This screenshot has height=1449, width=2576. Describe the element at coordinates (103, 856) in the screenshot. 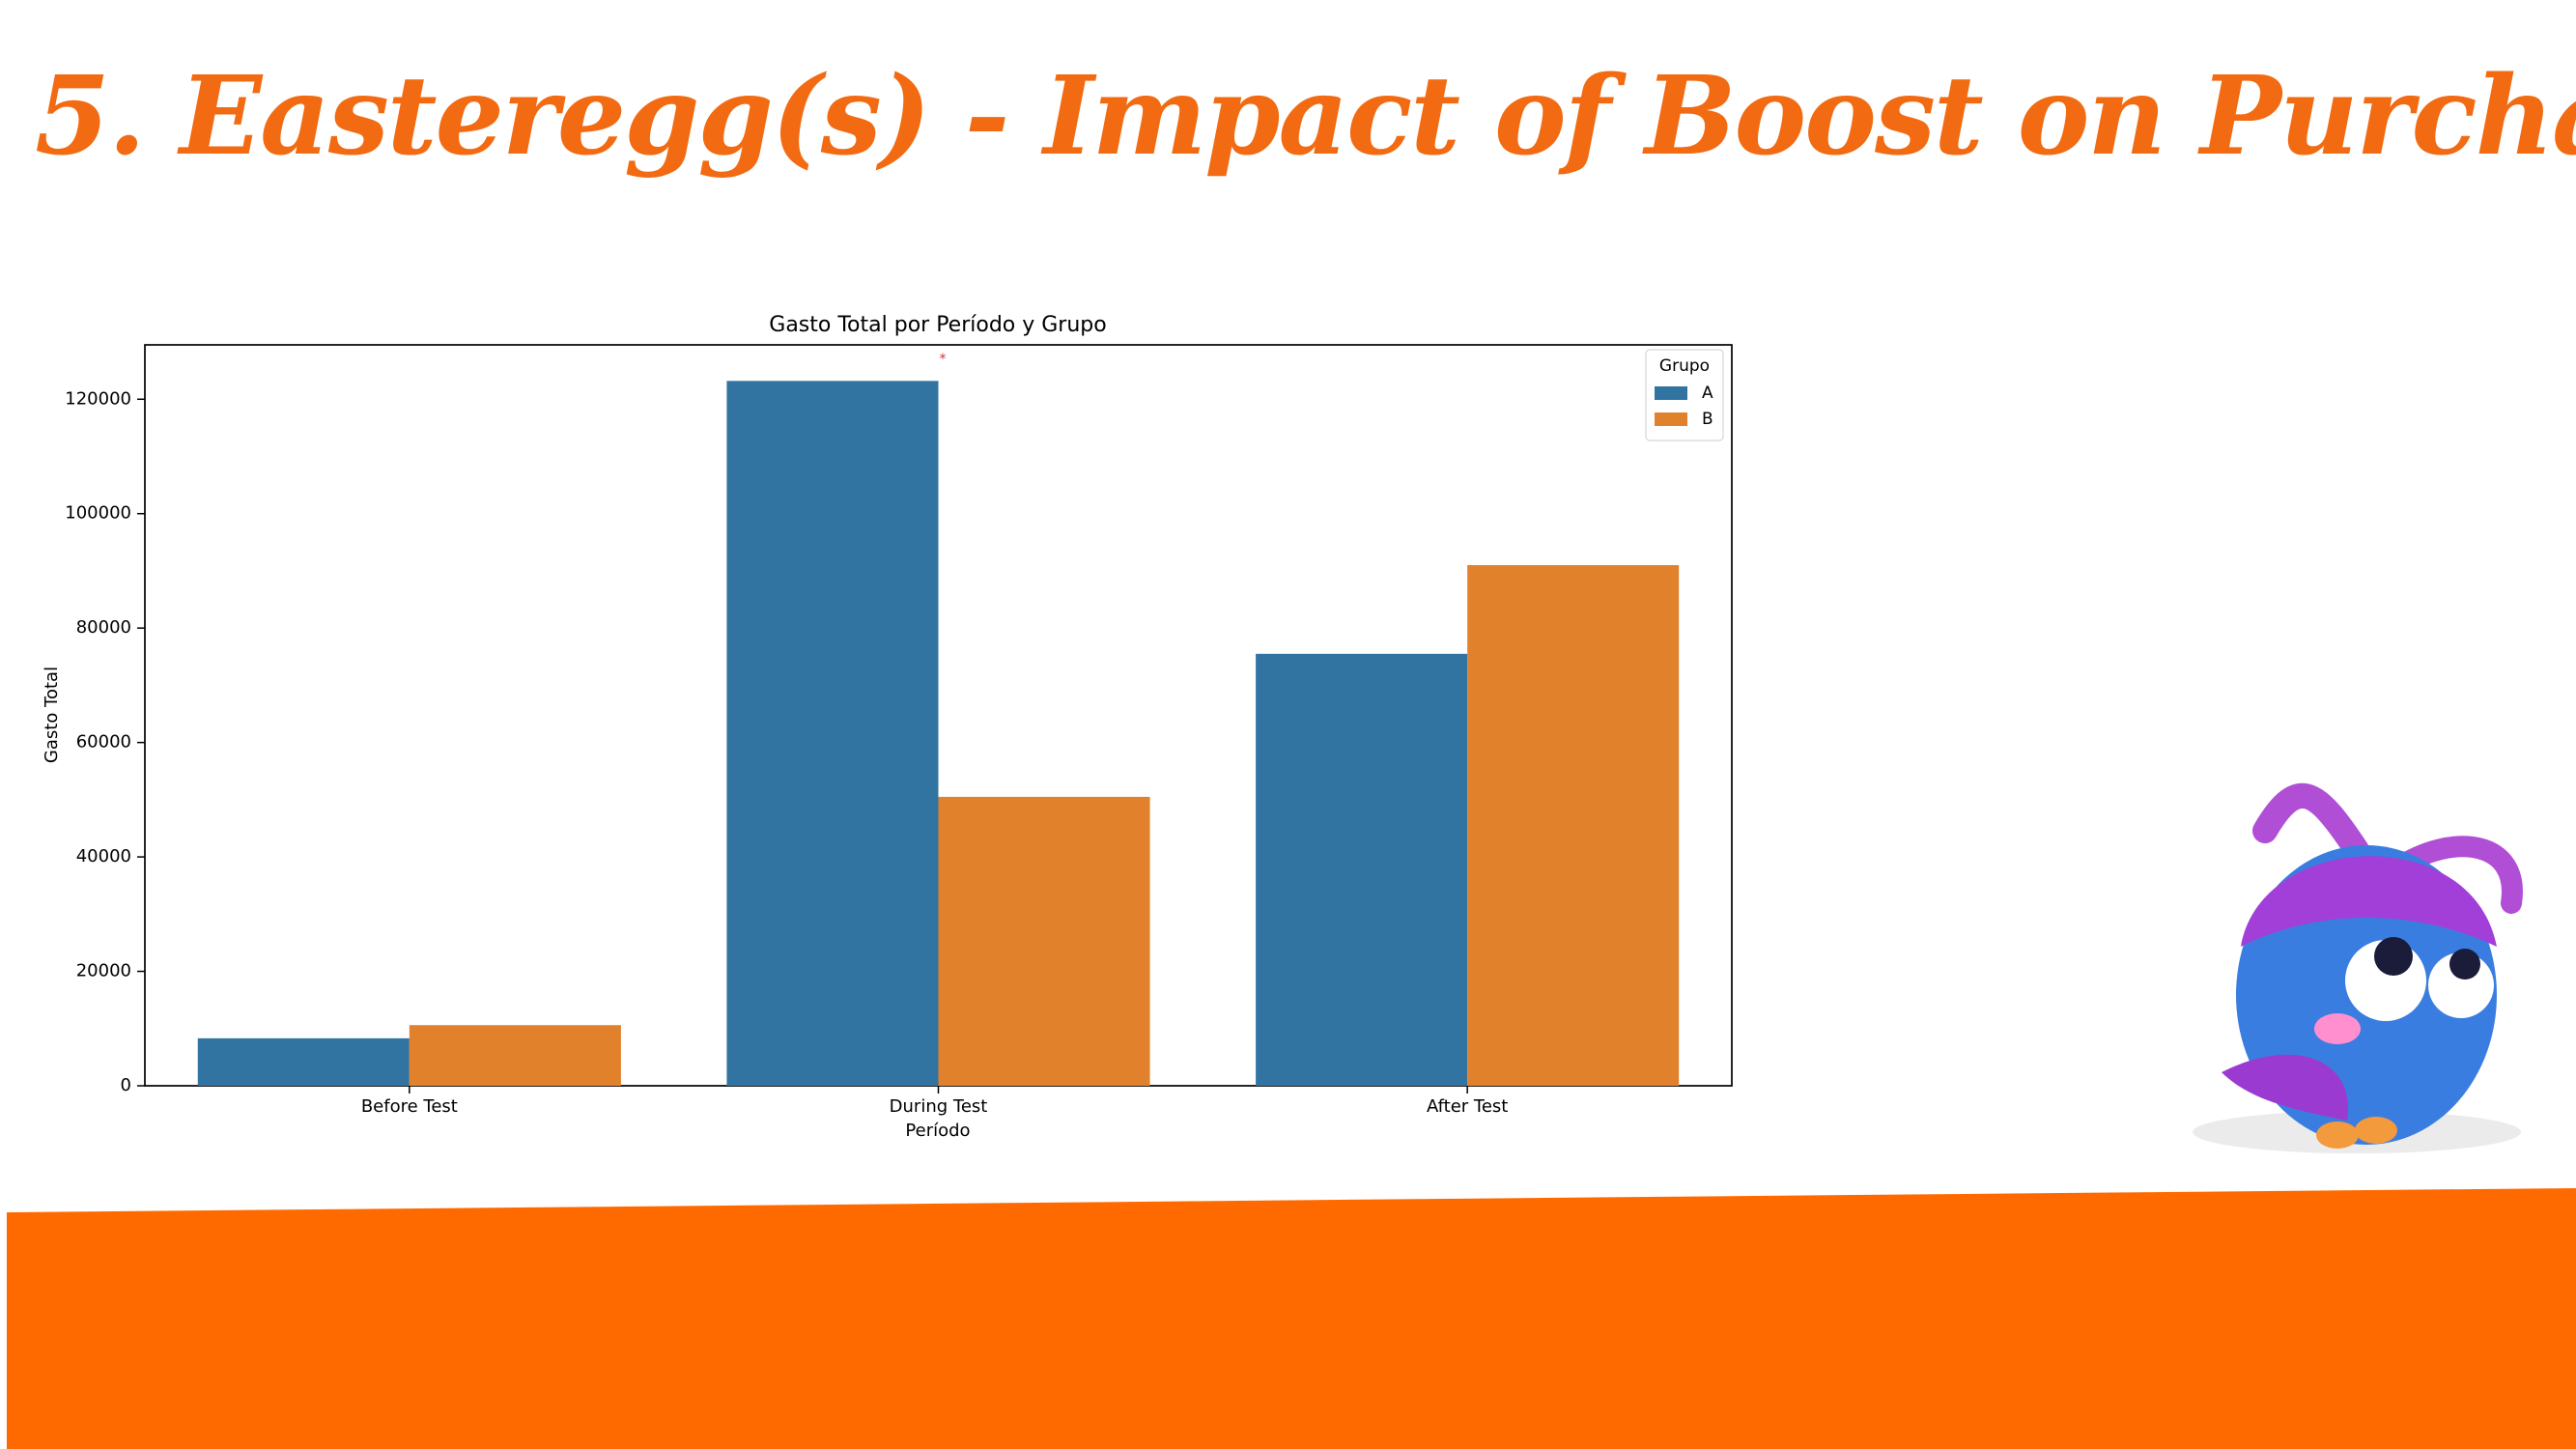

I see `y-tick-label: 40000` at that location.